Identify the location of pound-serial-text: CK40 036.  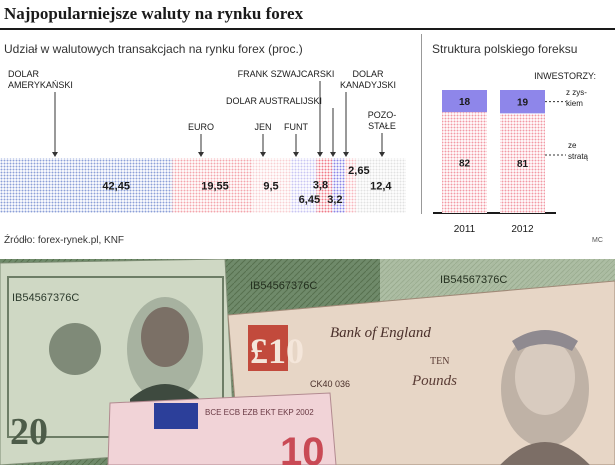
(330, 384).